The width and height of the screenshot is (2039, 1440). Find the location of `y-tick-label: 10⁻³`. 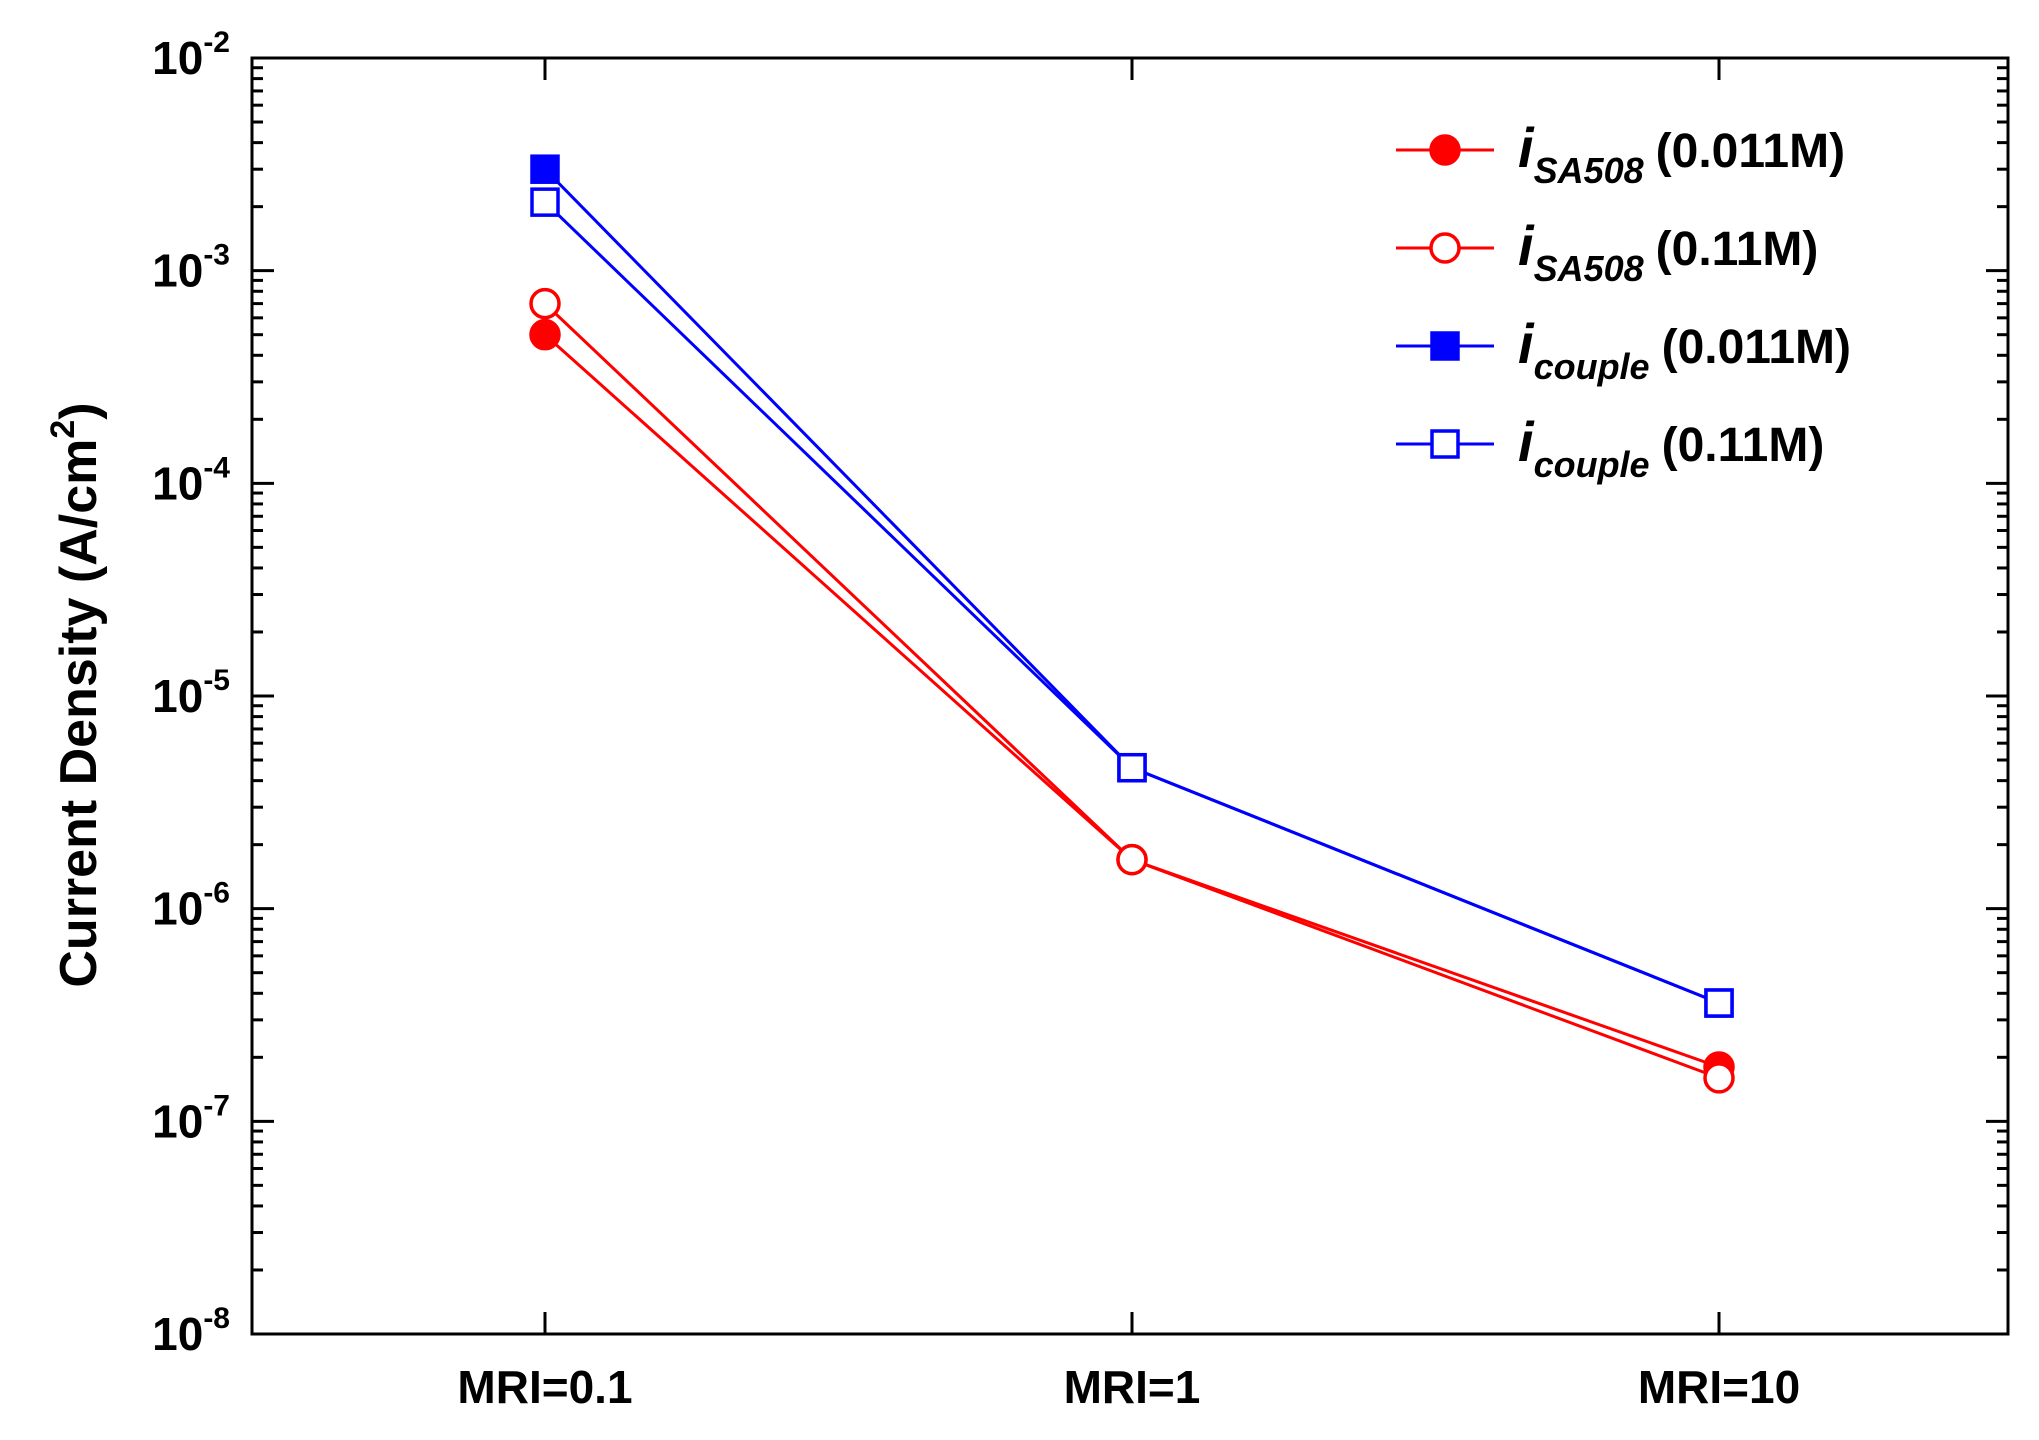

y-tick-label: 10⁻³ is located at coordinates (191, 268).